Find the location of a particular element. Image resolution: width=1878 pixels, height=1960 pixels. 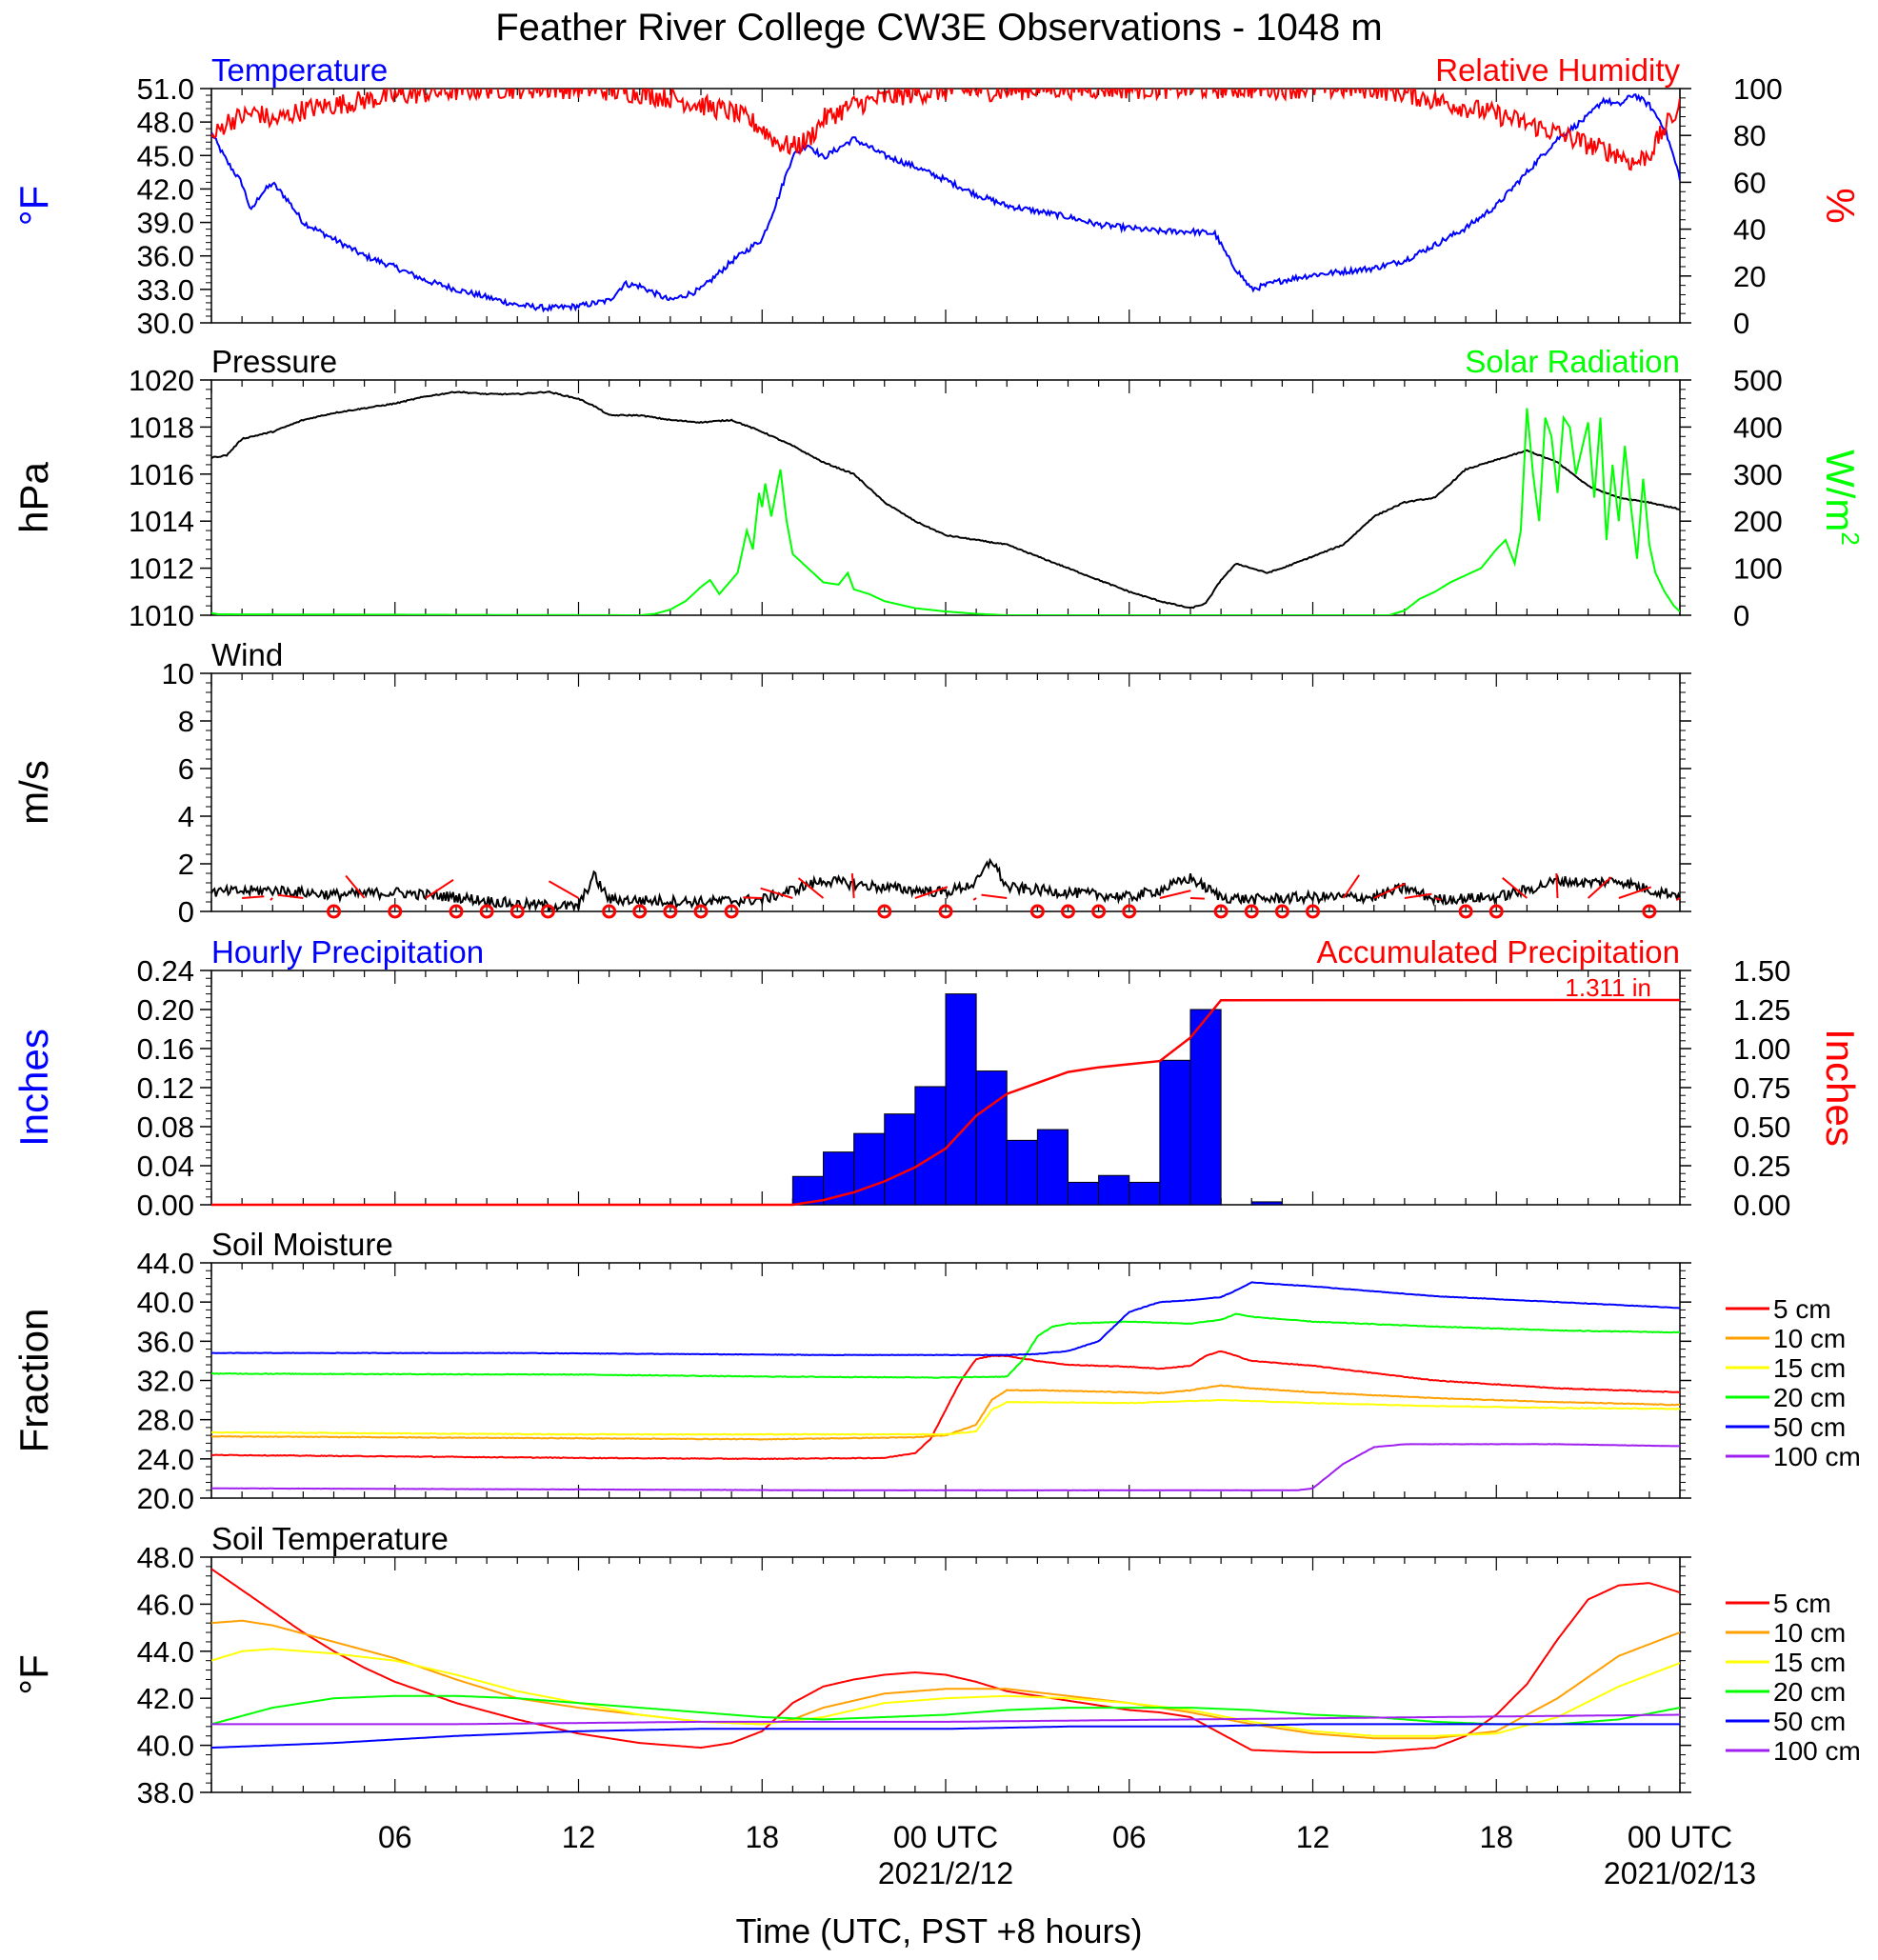

y-tick-label: 30.0 is located at coordinates (165, 323).